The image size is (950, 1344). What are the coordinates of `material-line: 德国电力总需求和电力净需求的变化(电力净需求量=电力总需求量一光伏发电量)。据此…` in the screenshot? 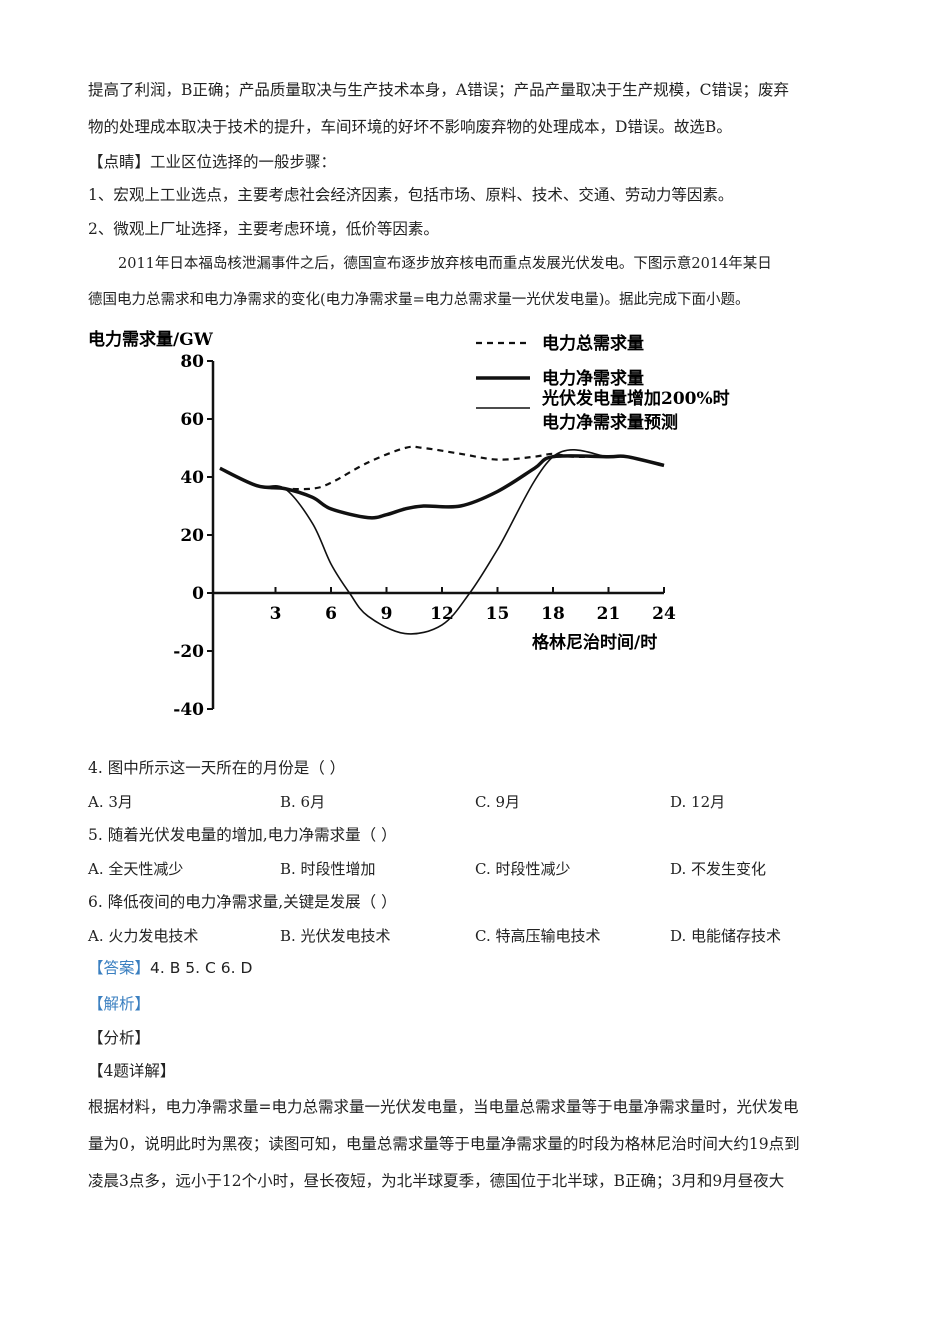 It's located at (419, 300).